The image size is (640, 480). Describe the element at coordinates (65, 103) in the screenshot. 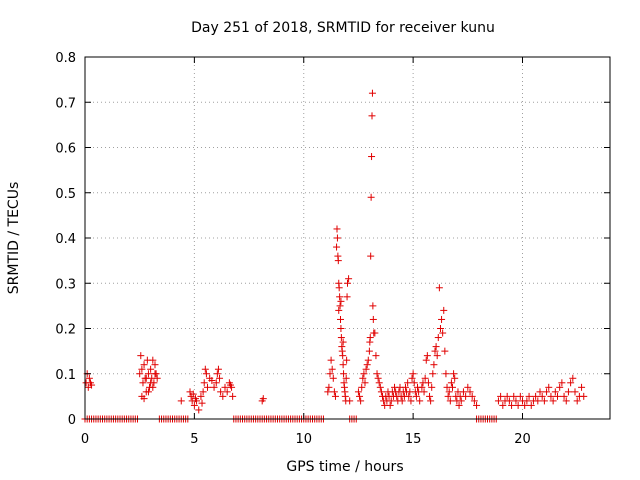

I see `y-tick-label: 0.7` at that location.